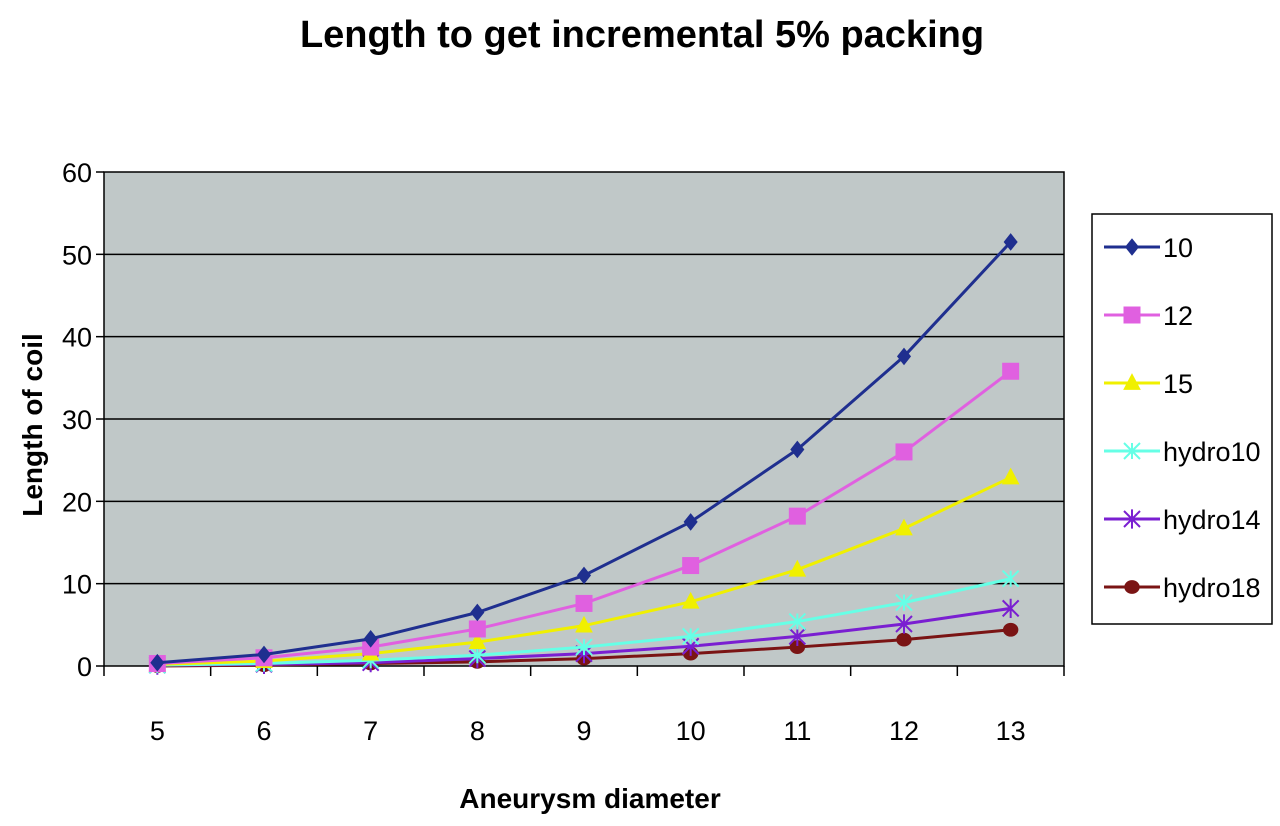 Image resolution: width=1280 pixels, height=826 pixels. Describe the element at coordinates (1212, 452) in the screenshot. I see `legend-label: hydro10` at that location.